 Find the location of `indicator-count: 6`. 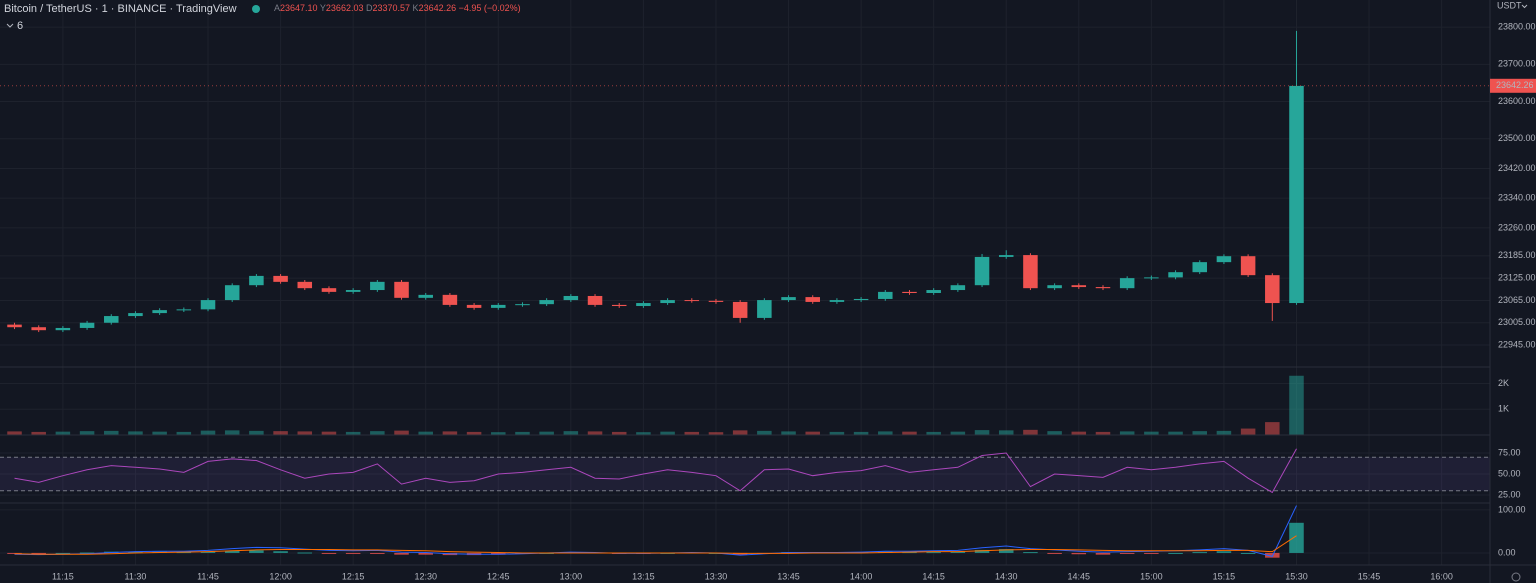

indicator-count: 6 is located at coordinates (20, 26).